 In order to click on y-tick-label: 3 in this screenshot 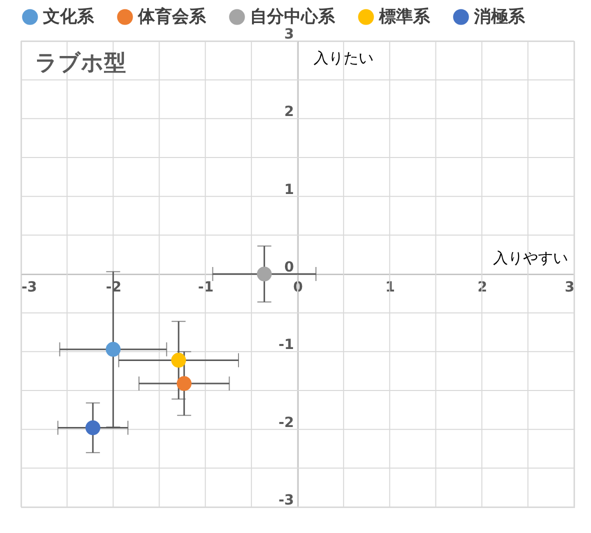, I will do `click(289, 34)`.